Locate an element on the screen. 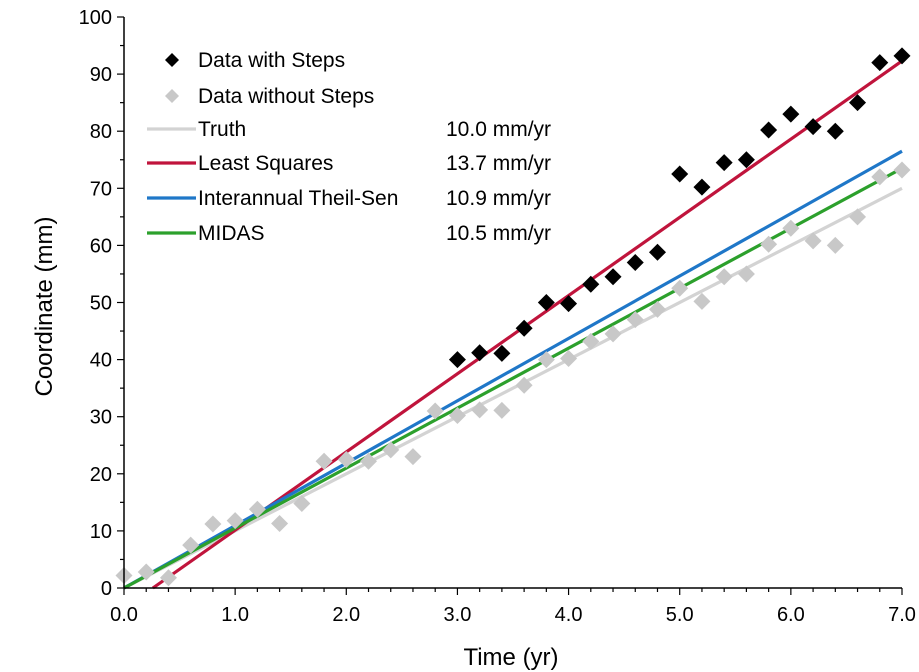 The width and height of the screenshot is (919, 672). legend-rate-truth: 10.0 mm/yr is located at coordinates (498, 129).